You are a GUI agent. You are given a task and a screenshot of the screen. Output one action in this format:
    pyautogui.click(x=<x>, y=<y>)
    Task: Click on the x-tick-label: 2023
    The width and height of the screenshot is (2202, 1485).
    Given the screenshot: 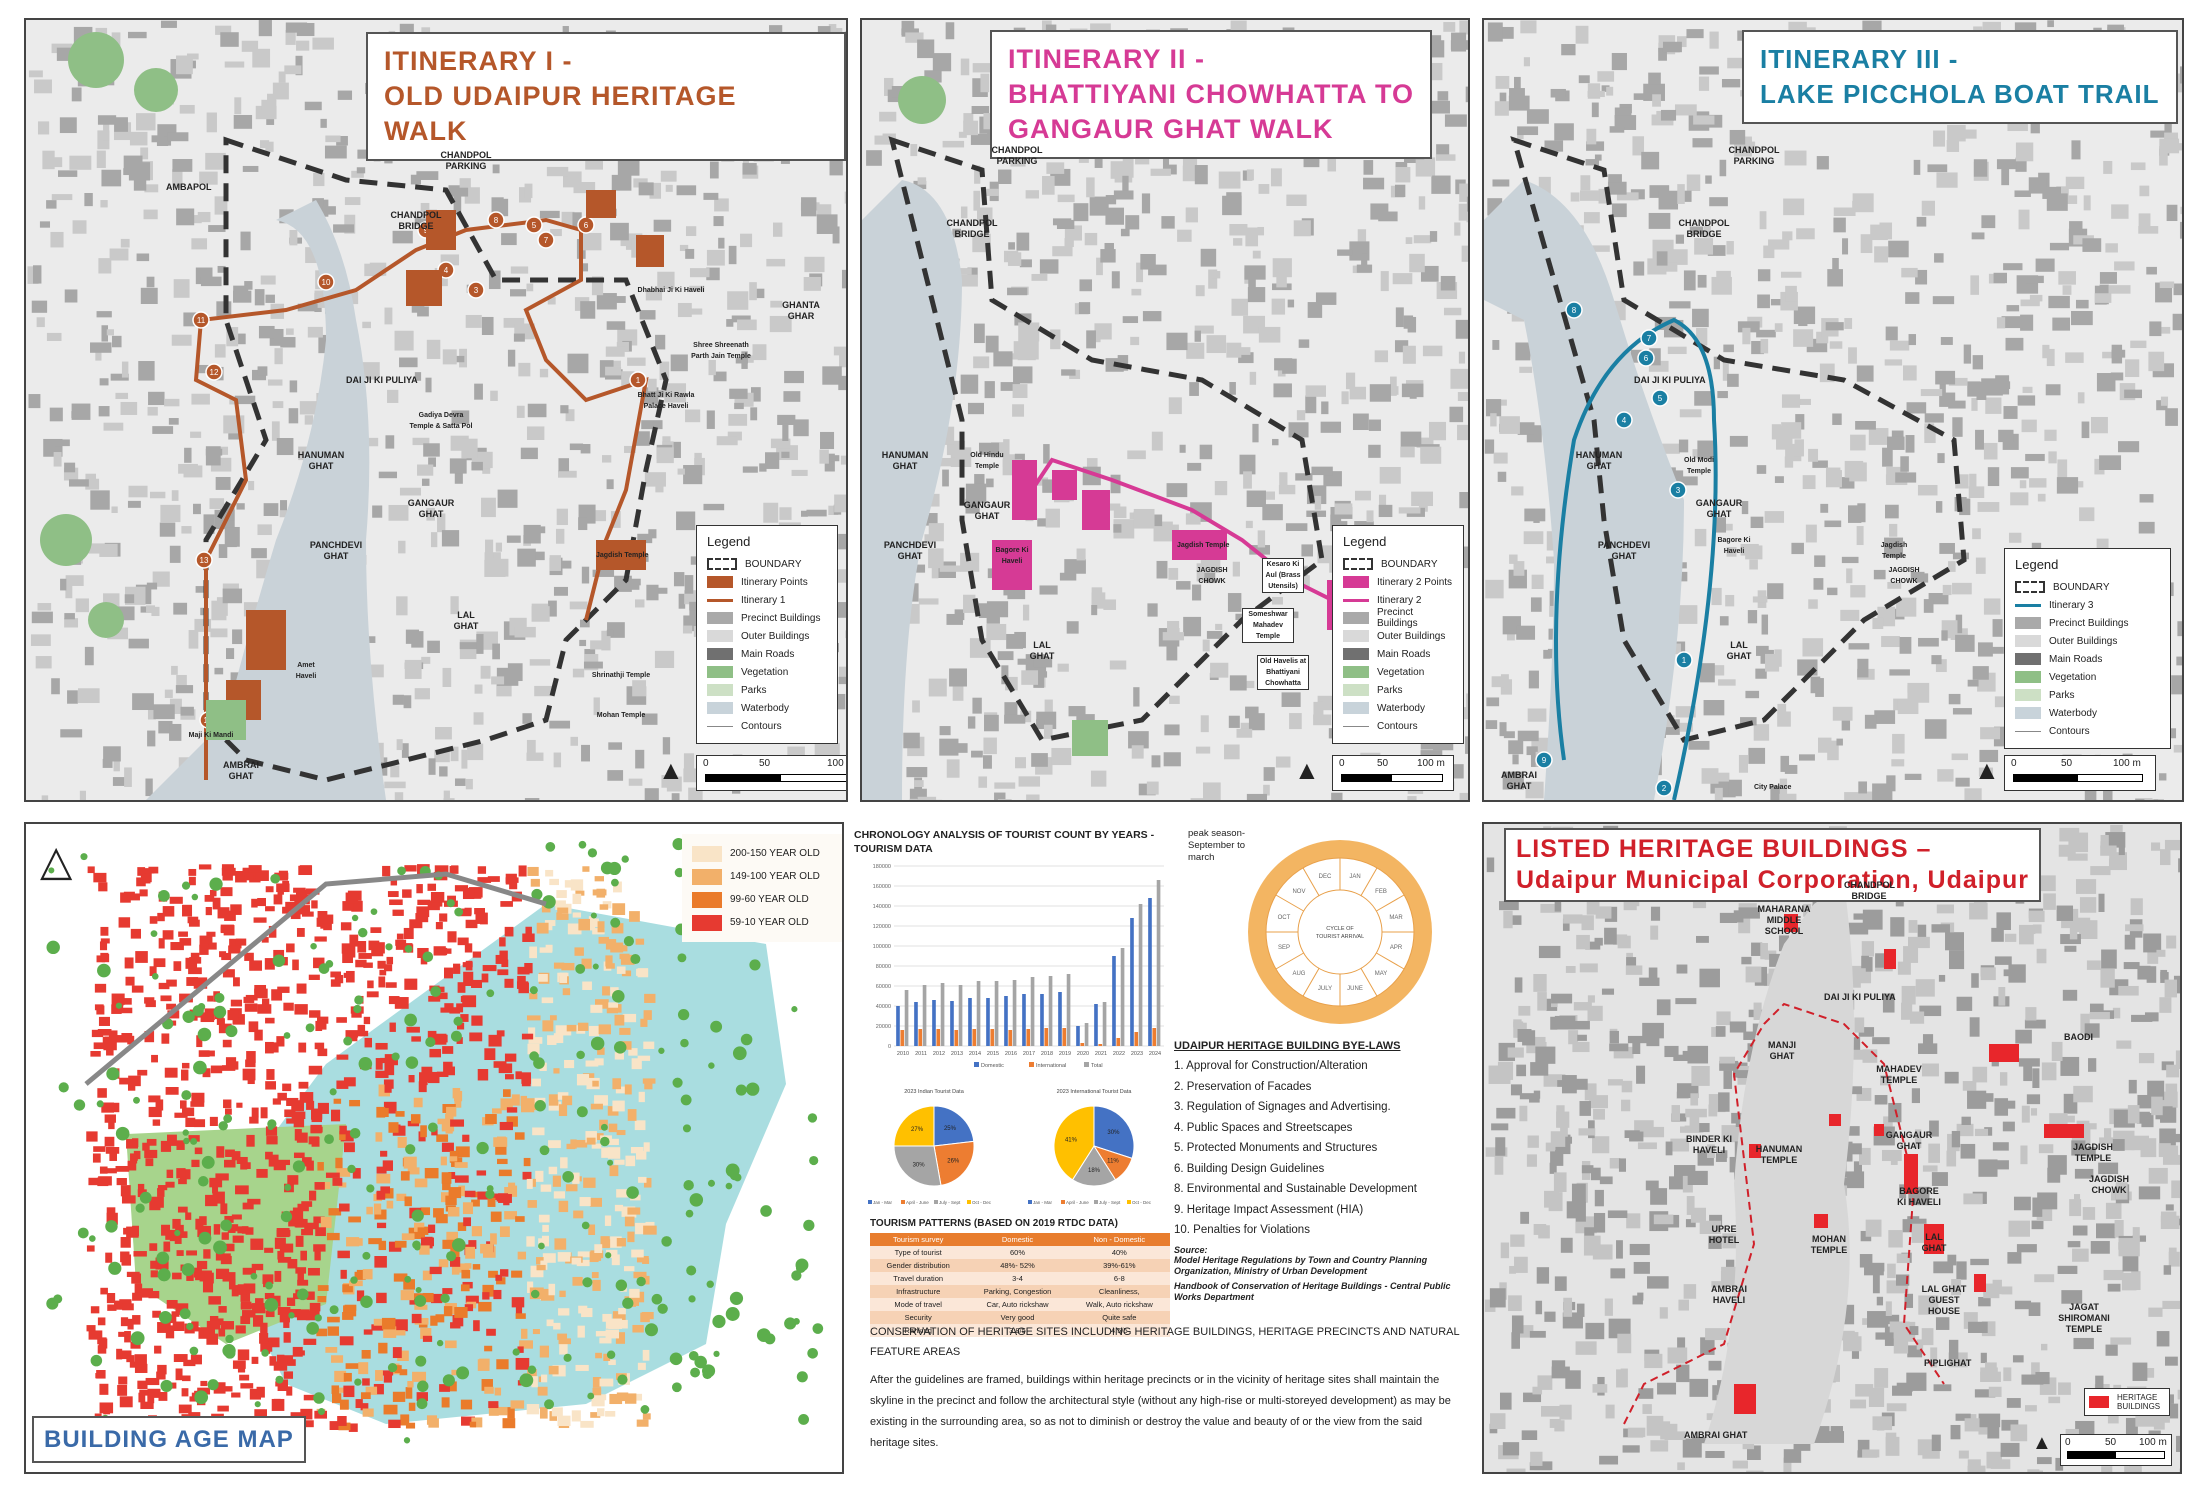 What is the action you would take?
    pyautogui.click(x=1137, y=1054)
    